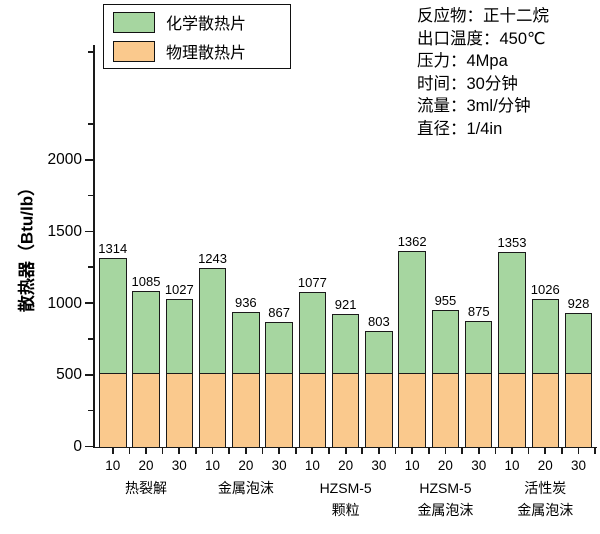 The image size is (600, 534). What do you see at coordinates (64, 303) in the screenshot?
I see `y-tick-label: 1000` at bounding box center [64, 303].